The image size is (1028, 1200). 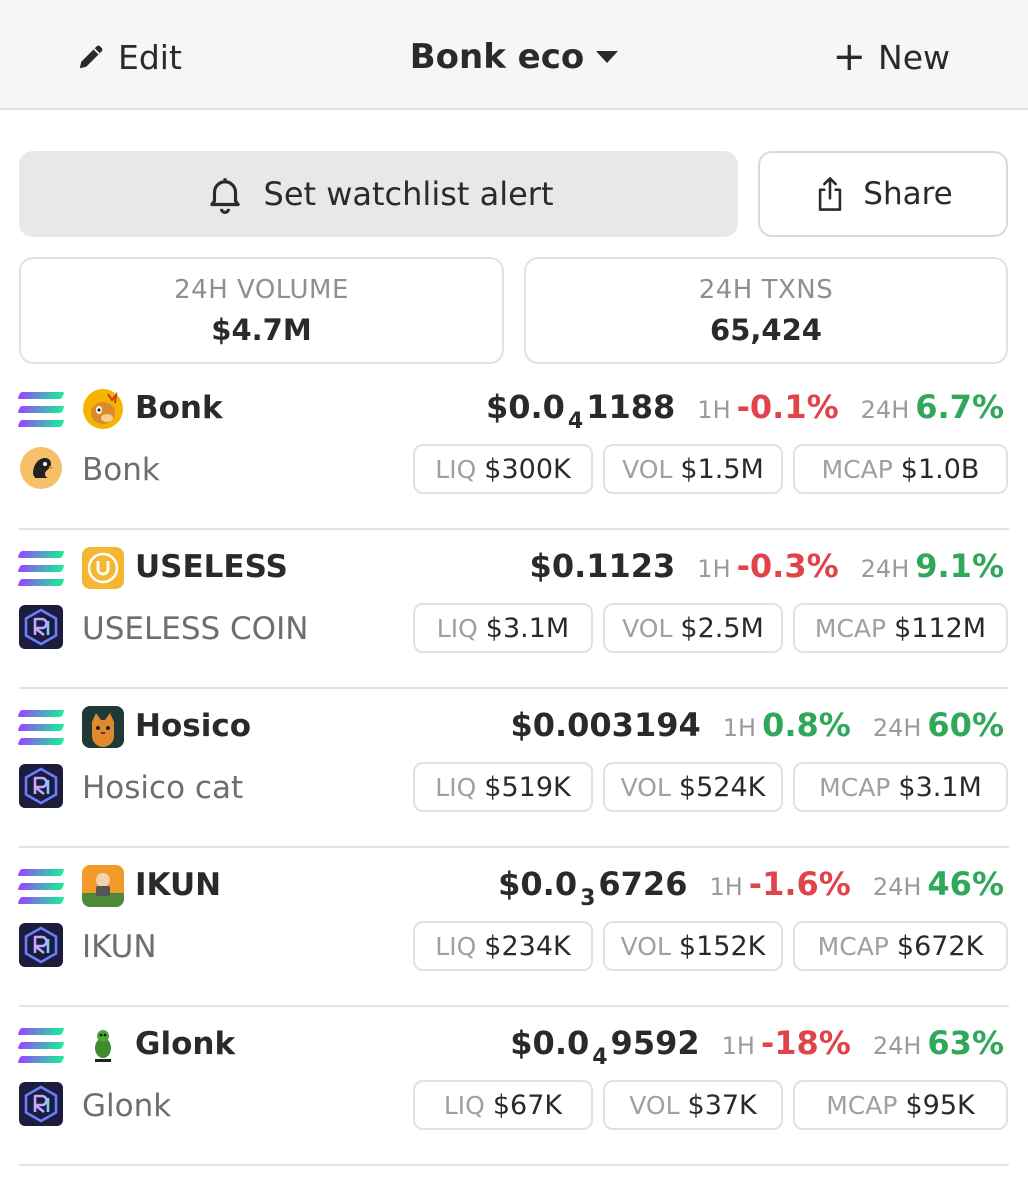 I want to click on vol-value: $524K, so click(x=722, y=787).